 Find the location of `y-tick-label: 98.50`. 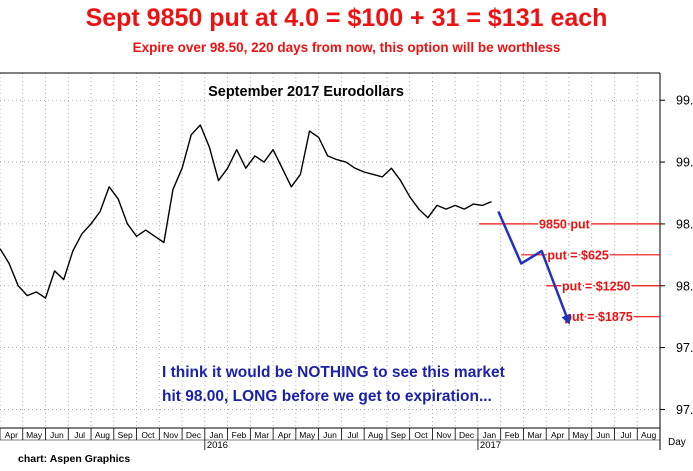

y-tick-label: 98.50 is located at coordinates (684, 224).